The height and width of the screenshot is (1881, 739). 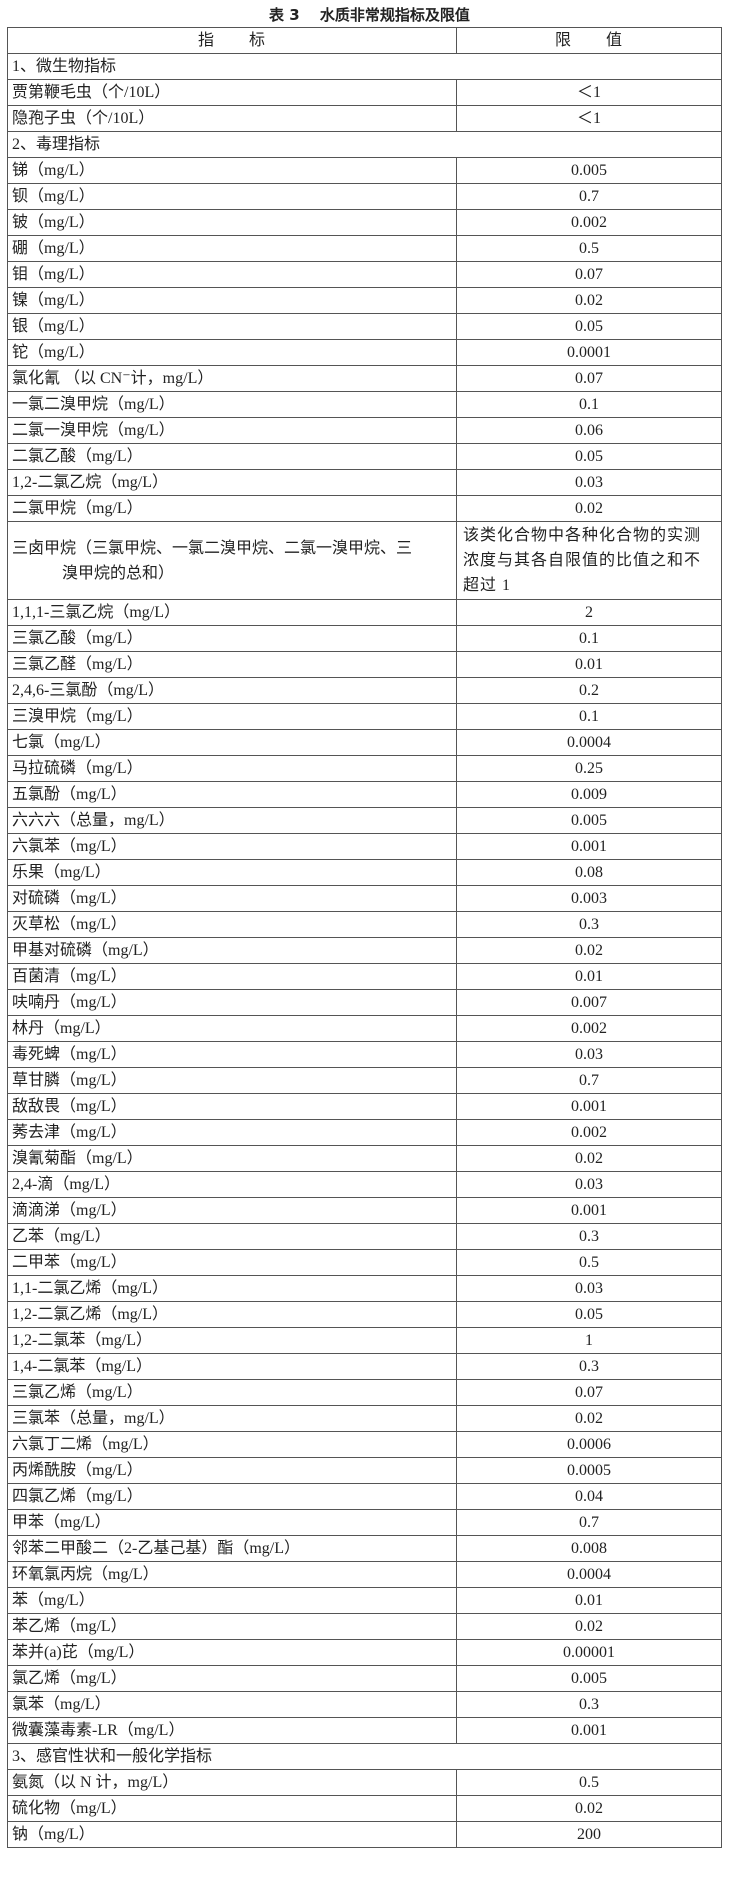 I want to click on indicator-cell: 甲苯（mg/L）, so click(x=232, y=1522).